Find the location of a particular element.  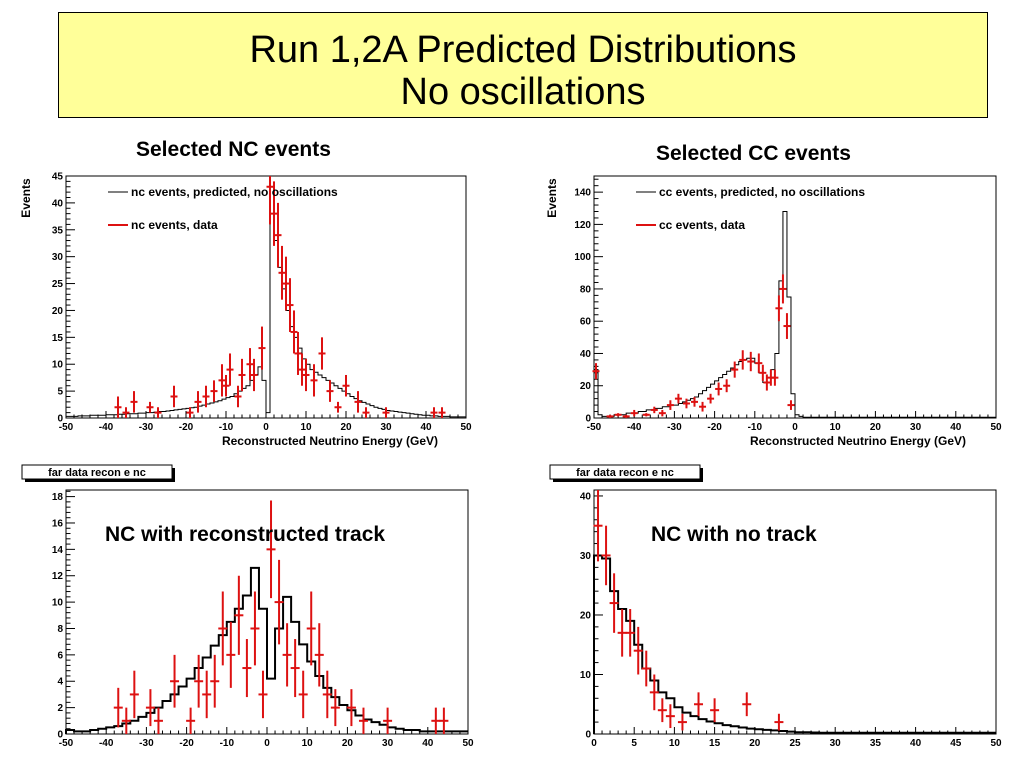

nc-legend-label: nc events, data is located at coordinates (174, 225).